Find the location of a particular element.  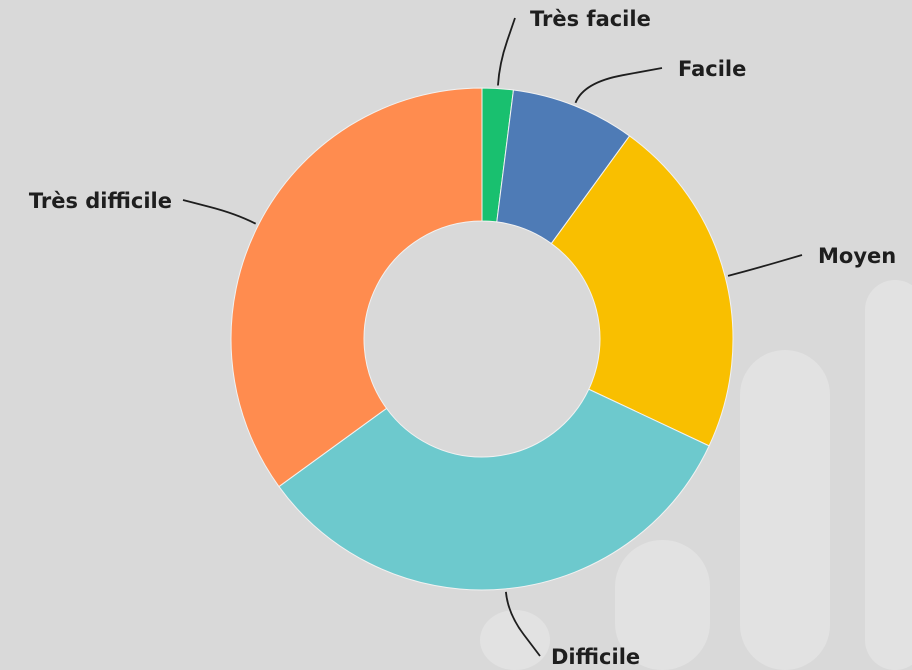

slice-label: Moyen is located at coordinates (857, 256).